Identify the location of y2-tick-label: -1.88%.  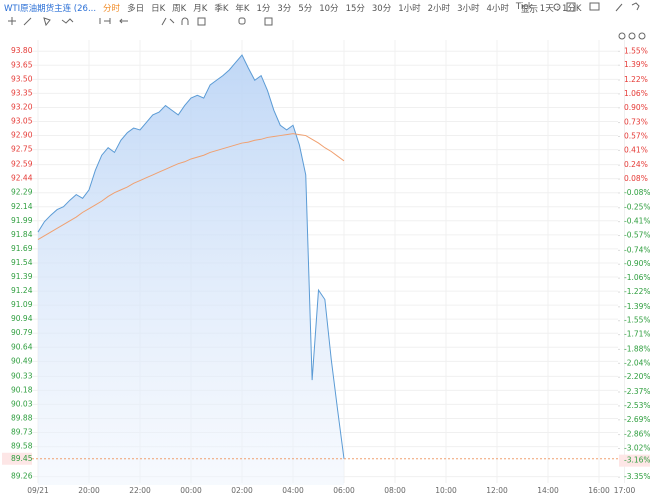
(637, 348).